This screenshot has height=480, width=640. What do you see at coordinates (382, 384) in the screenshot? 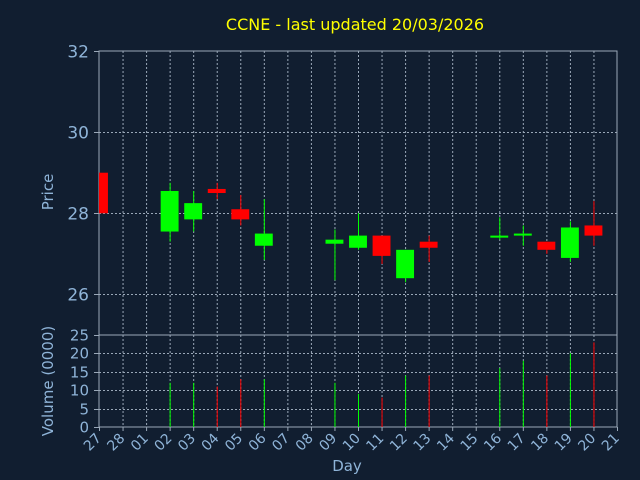
I see `volume-series` at bounding box center [382, 384].